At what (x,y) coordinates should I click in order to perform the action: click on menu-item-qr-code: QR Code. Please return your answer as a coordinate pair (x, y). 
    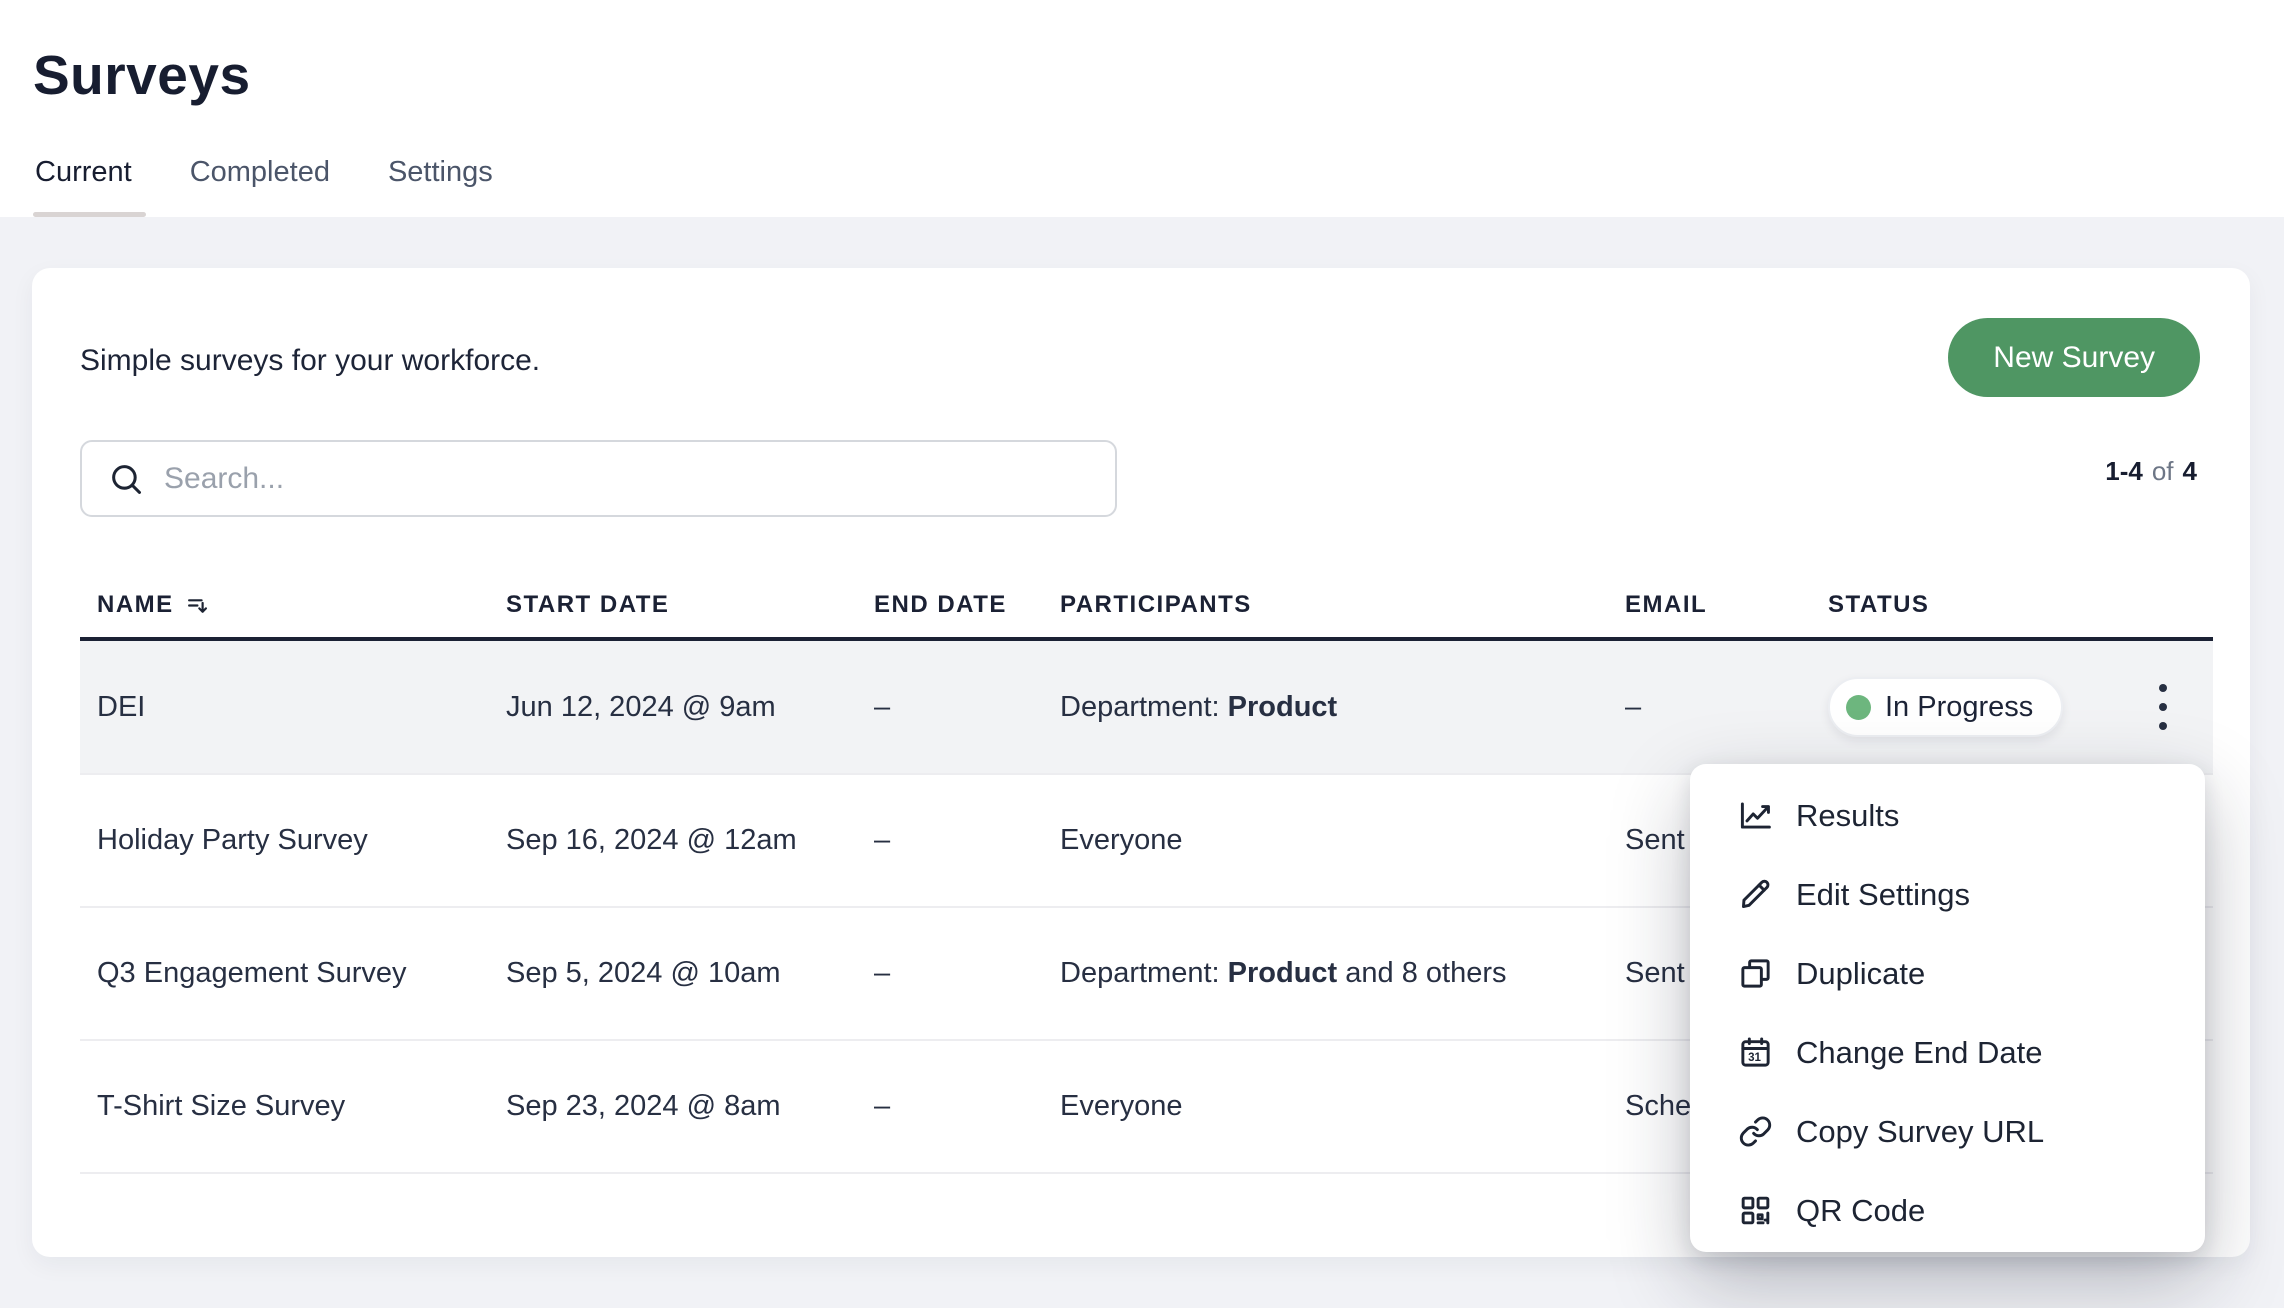
    Looking at the image, I should click on (1947, 1210).